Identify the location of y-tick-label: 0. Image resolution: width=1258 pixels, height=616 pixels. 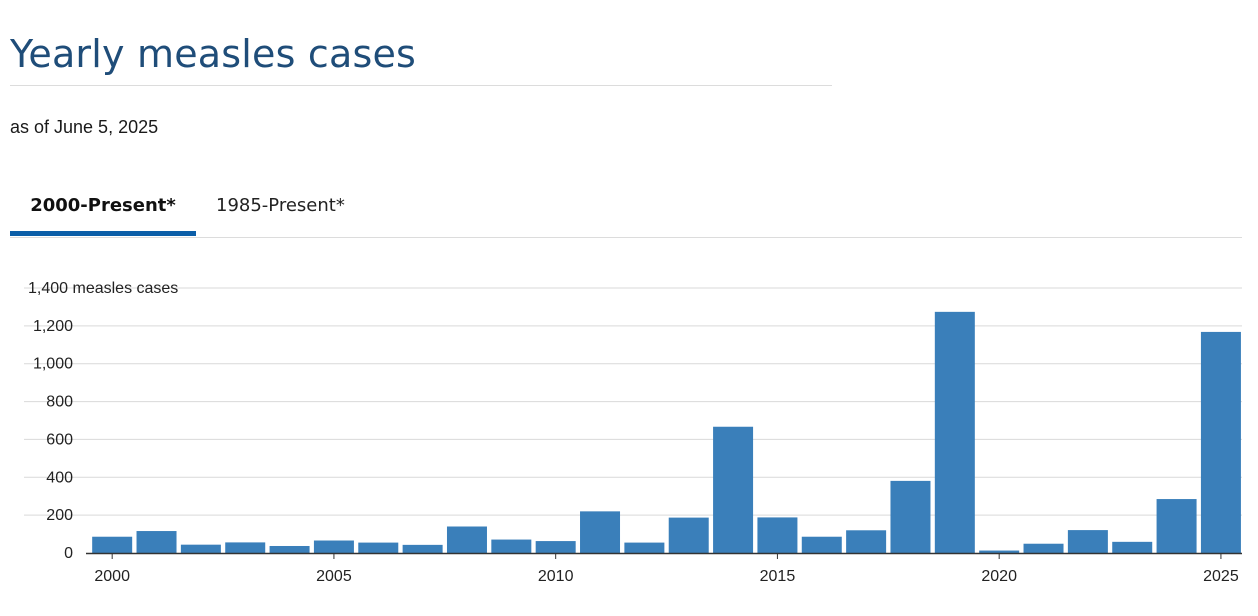
(68, 553).